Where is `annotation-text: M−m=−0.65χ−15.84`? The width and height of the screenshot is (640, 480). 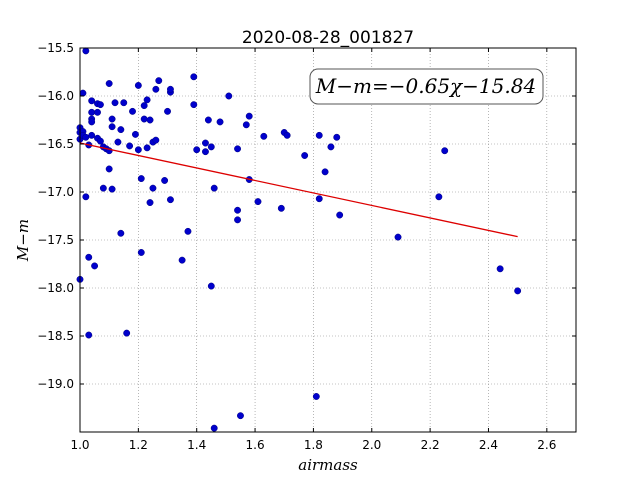 annotation-text: M−m=−0.65χ−15.84 is located at coordinates (425, 86).